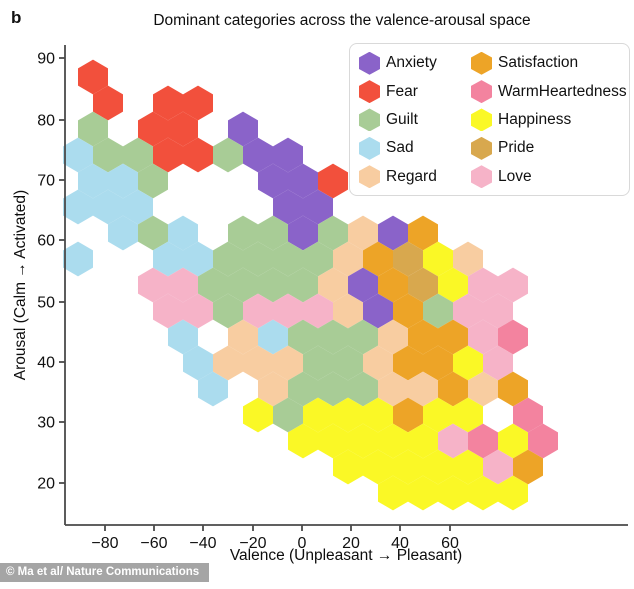 This screenshot has height=589, width=634. What do you see at coordinates (481, 177) in the screenshot?
I see `legend-swatch-love-hexagon-icon` at bounding box center [481, 177].